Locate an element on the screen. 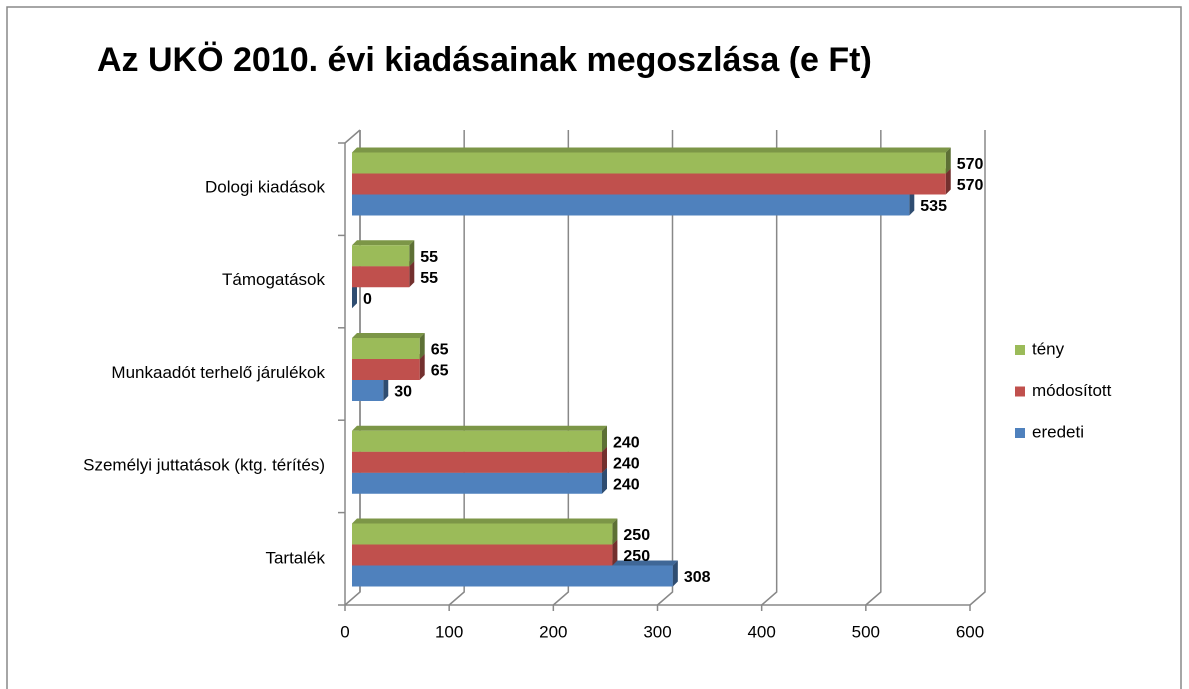 The height and width of the screenshot is (689, 1189). y-tick-label: Támogatások is located at coordinates (273, 279).